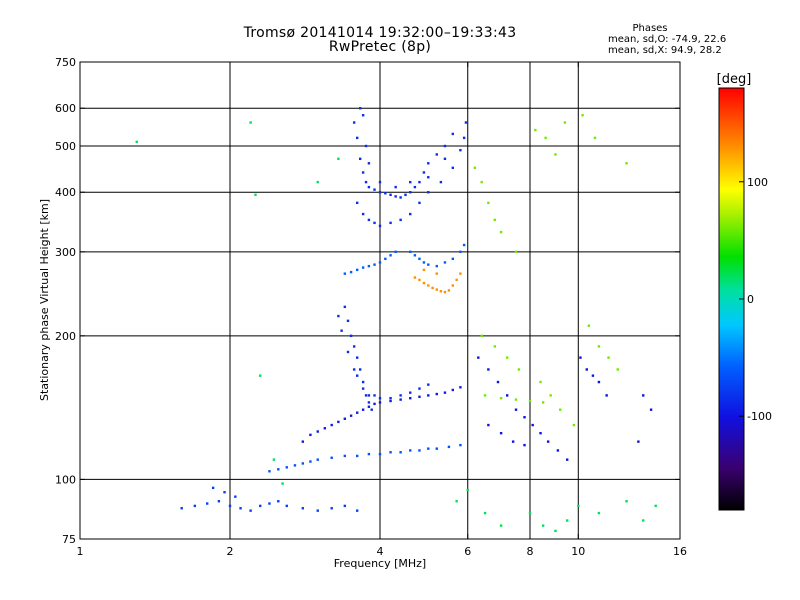 The width and height of the screenshot is (800, 600). Describe the element at coordinates (80, 551) in the screenshot. I see `x-tick-label: 1` at that location.